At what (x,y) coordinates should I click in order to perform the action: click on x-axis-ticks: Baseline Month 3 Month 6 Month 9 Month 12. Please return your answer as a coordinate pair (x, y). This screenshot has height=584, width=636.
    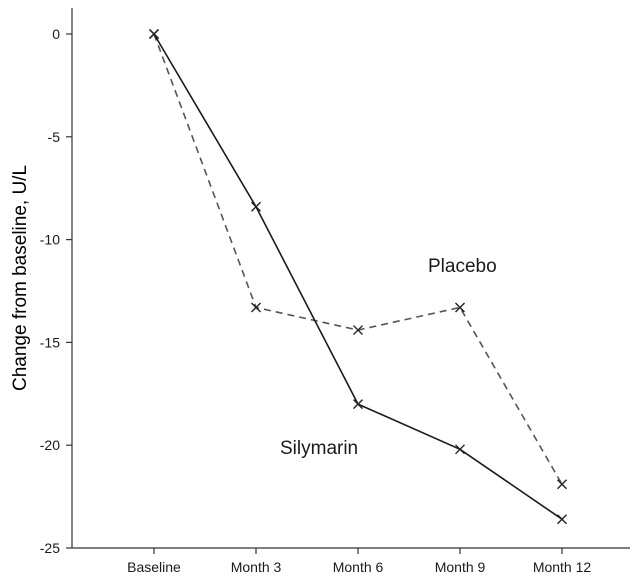
    Looking at the image, I should click on (359, 561).